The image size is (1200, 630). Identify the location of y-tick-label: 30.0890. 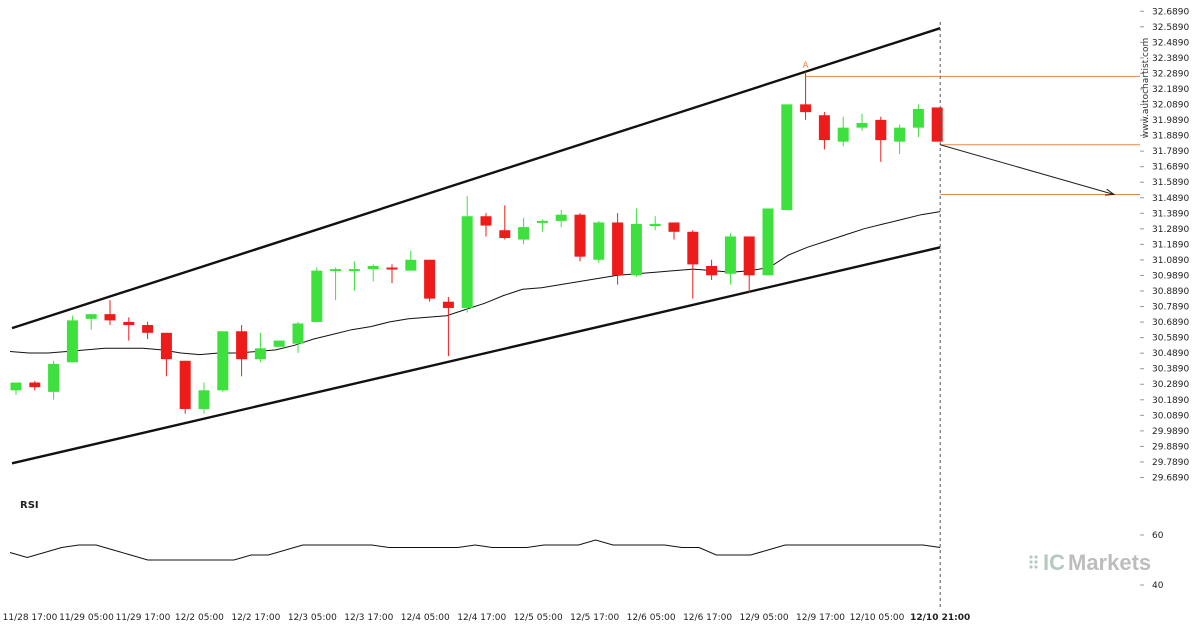
(1170, 416).